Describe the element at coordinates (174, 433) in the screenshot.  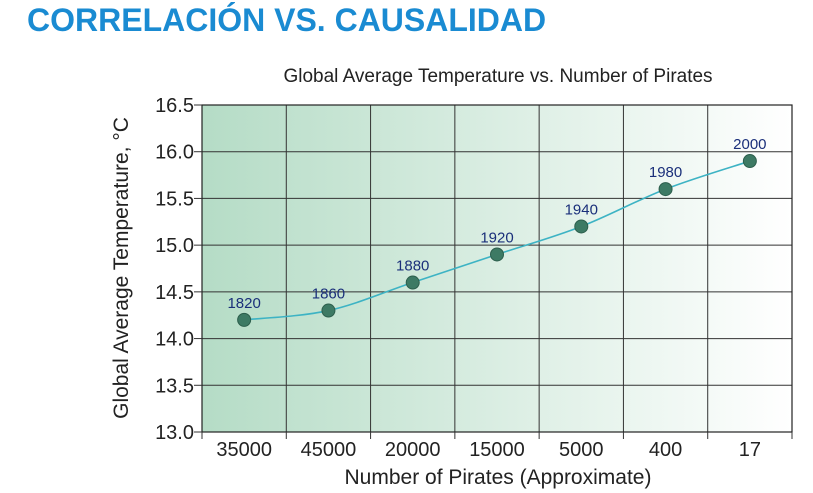
I see `y-tick-label: 13.0` at that location.